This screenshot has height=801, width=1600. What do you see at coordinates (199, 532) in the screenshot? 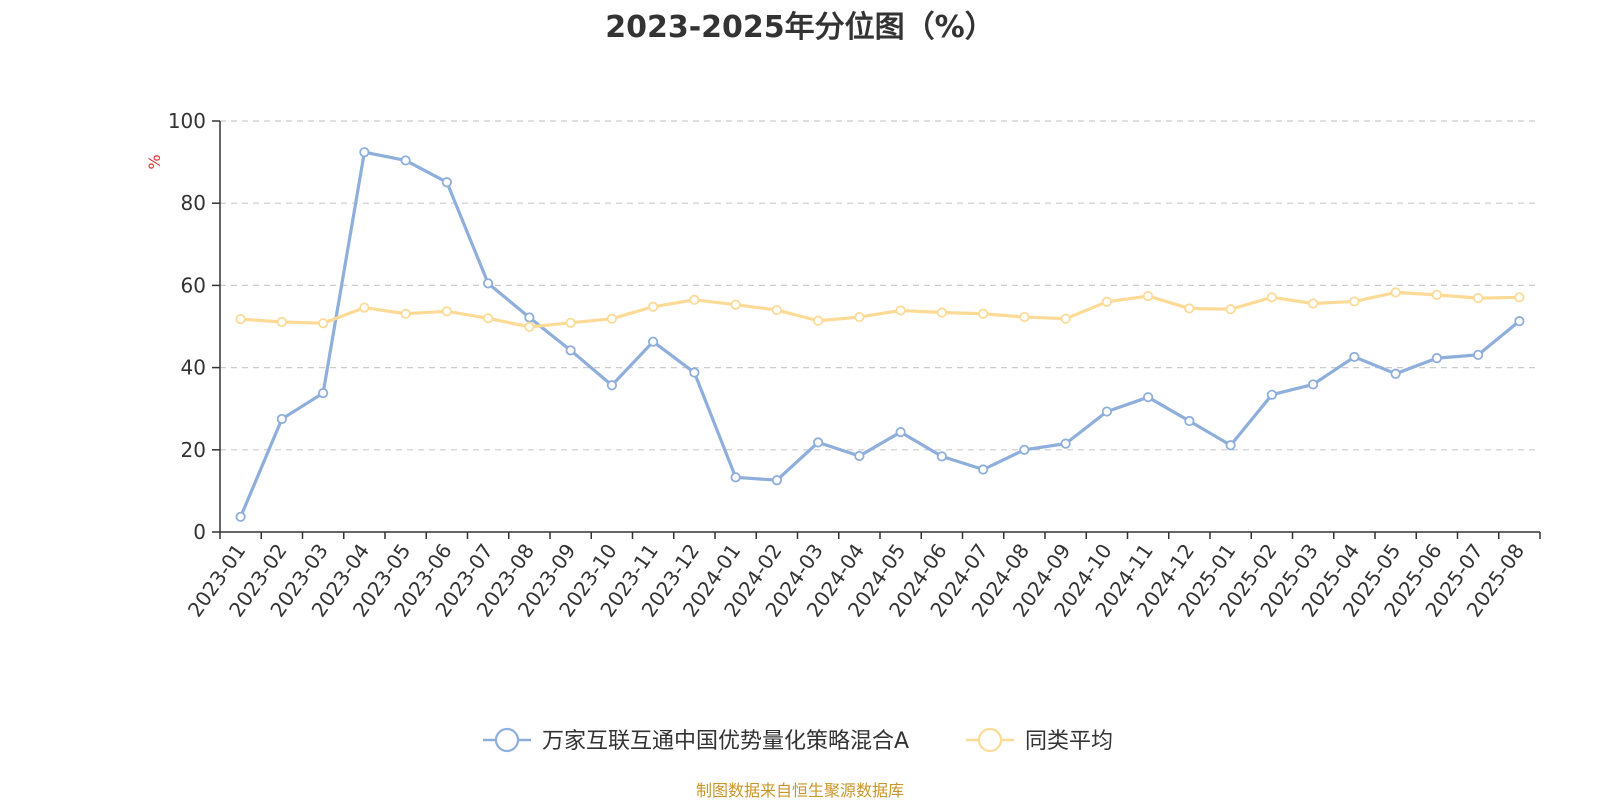
I see `y-tick-label: 0` at bounding box center [199, 532].